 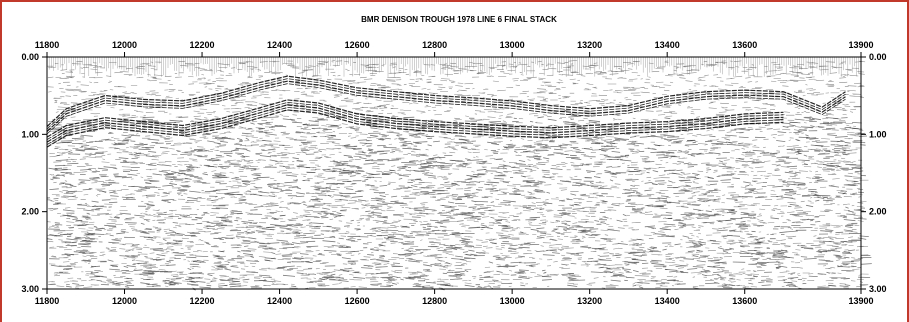 I want to click on x-bottom-tick-label: 12000, so click(x=124, y=301).